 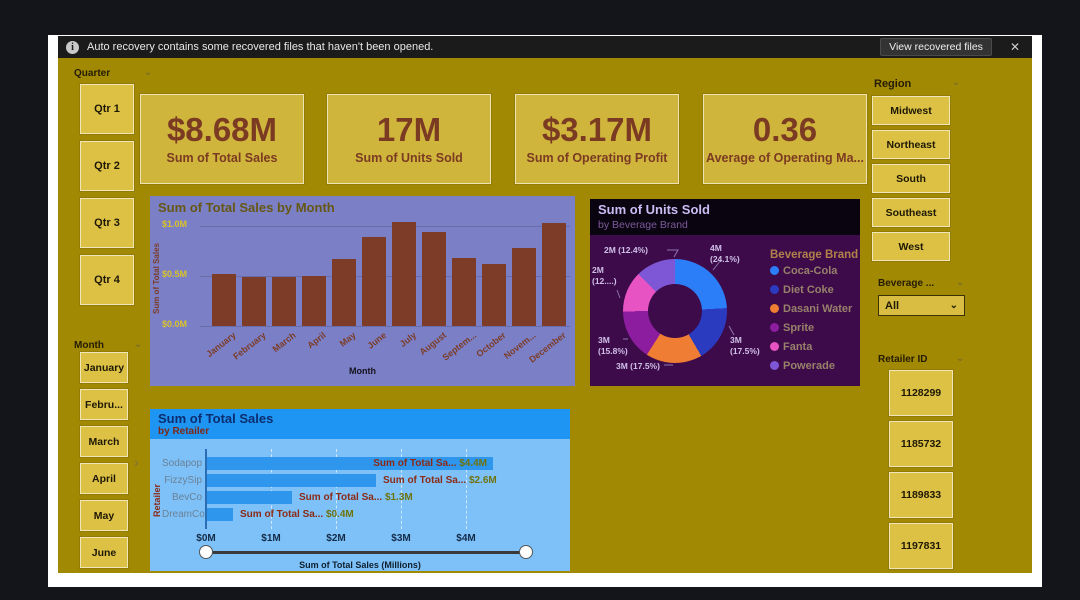 I want to click on plot-area, so click(x=385, y=274).